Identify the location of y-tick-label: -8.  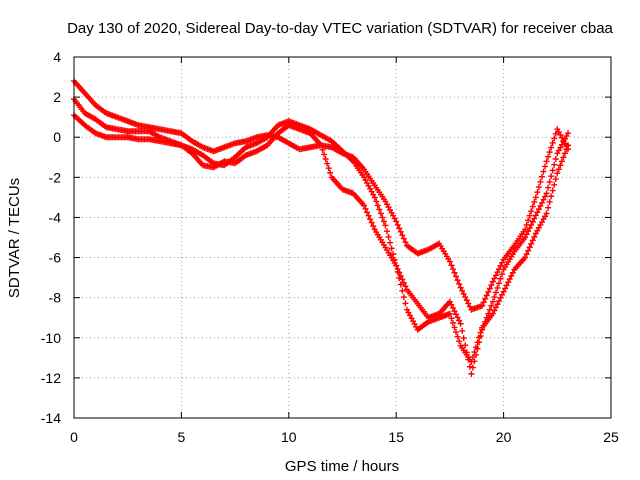
(55, 298).